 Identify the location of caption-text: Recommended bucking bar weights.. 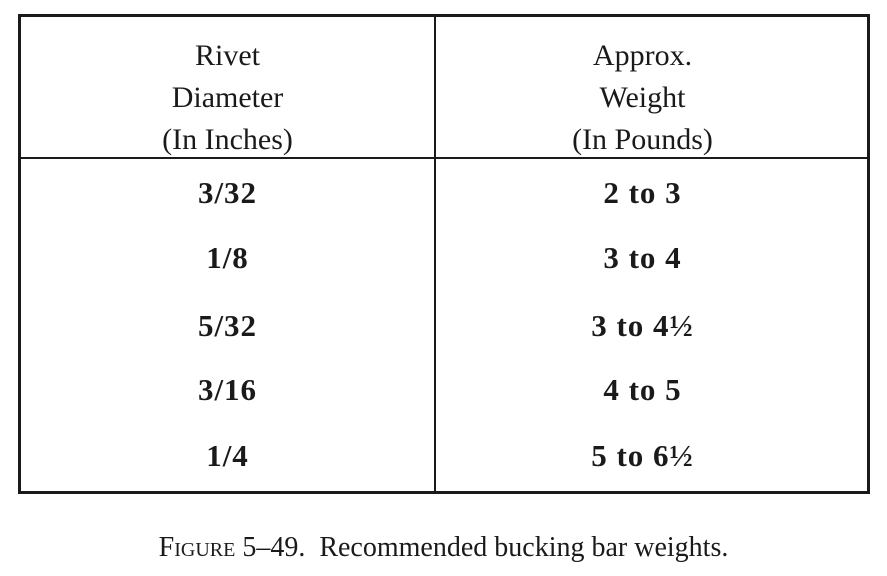
(524, 547).